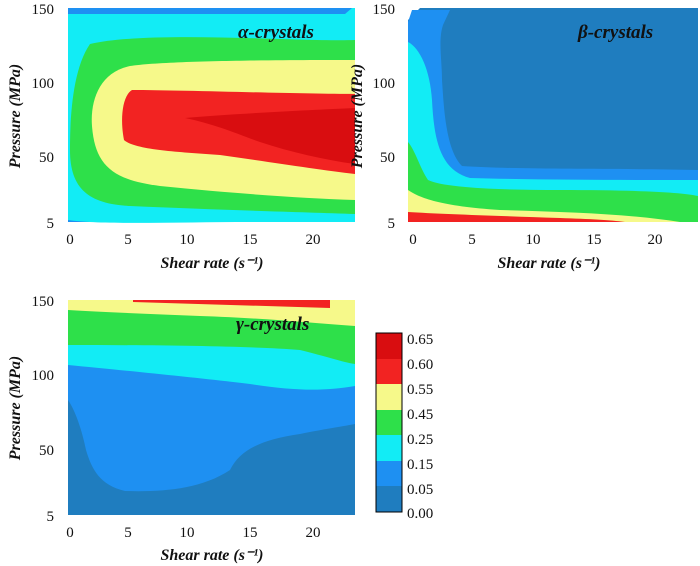 The width and height of the screenshot is (700, 566). I want to click on colorbar-legend: 0.65 0.60 0.55 0.45 0.25 0.15 0.05 0.00, so click(404, 427).